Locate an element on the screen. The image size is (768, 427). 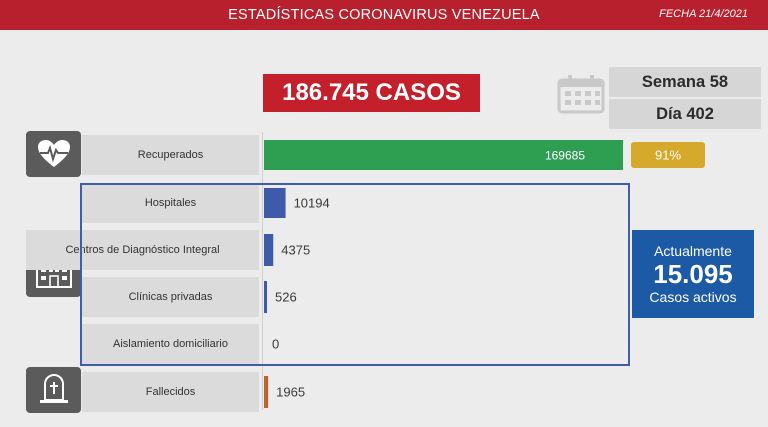
page-title: ESTADÍSTICAS CORONAVIRUS VENEZUELA is located at coordinates (384, 15).